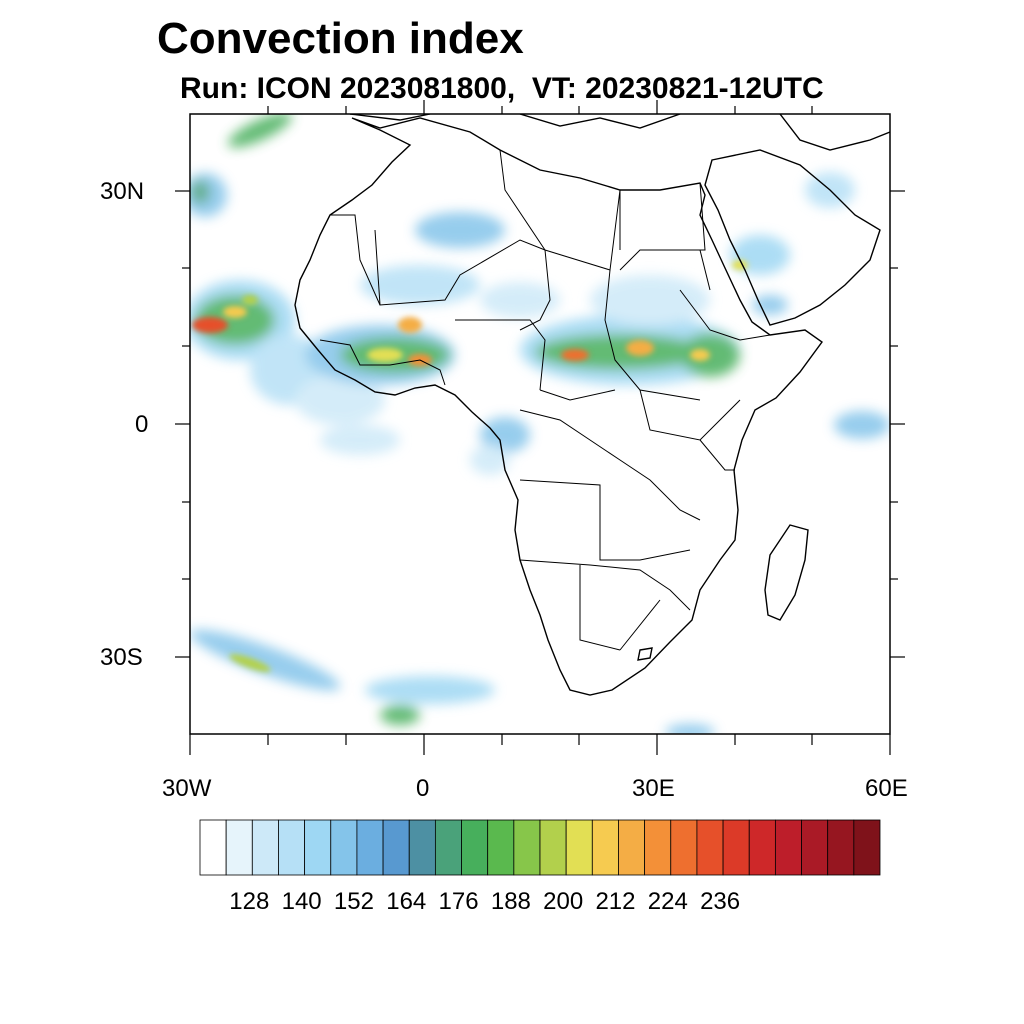 The image size is (1024, 1024). What do you see at coordinates (423, 788) in the screenshot?
I see `lon-label-0: 0` at bounding box center [423, 788].